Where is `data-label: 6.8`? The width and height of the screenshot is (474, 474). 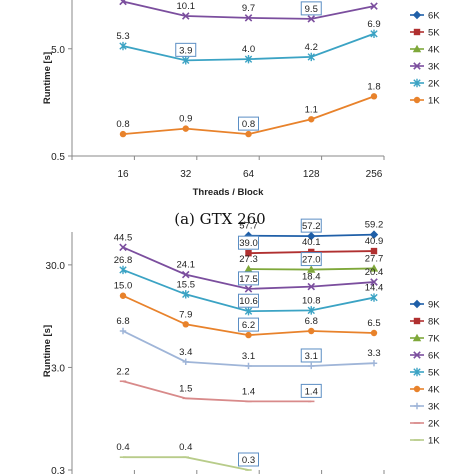 data-label: 6.8 is located at coordinates (311, 321).